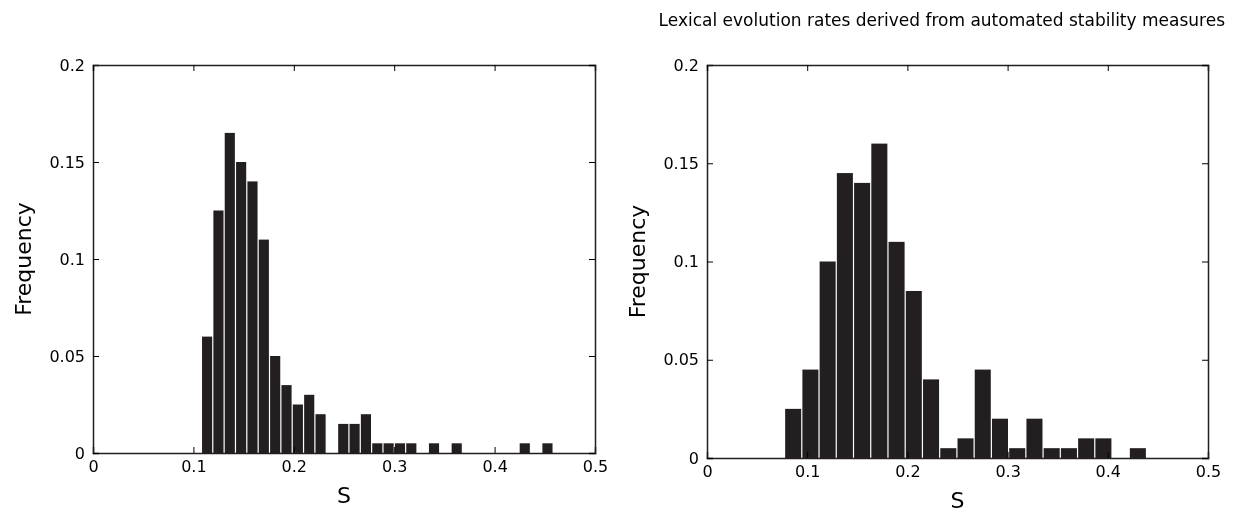 This screenshot has width=1234, height=527. I want to click on y-tick-label: 0, so click(79, 453).